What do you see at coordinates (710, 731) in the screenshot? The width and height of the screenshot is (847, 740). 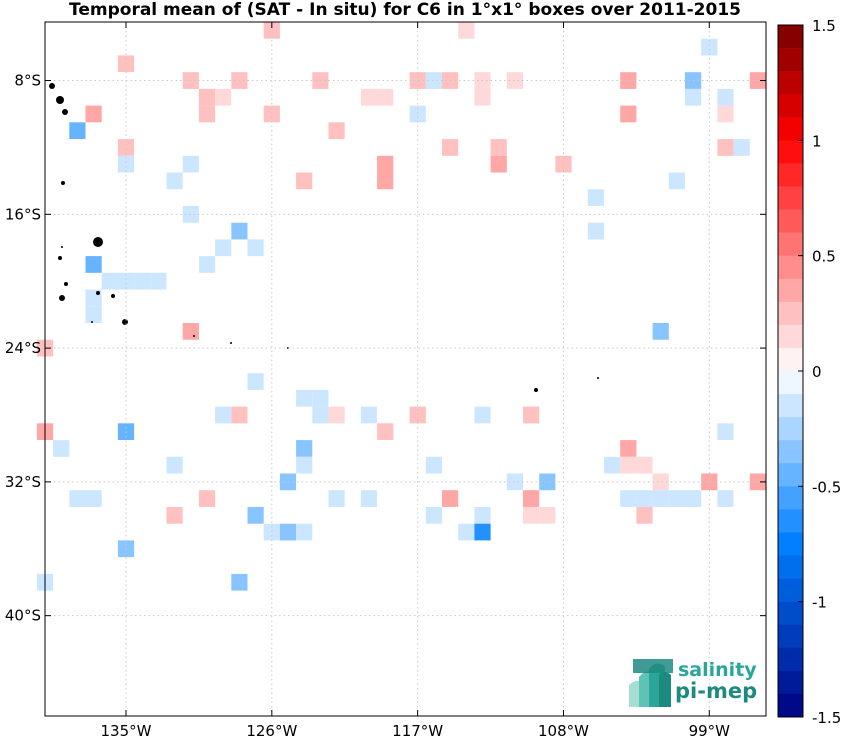 I see `x-tick-label: 99°W` at bounding box center [710, 731].